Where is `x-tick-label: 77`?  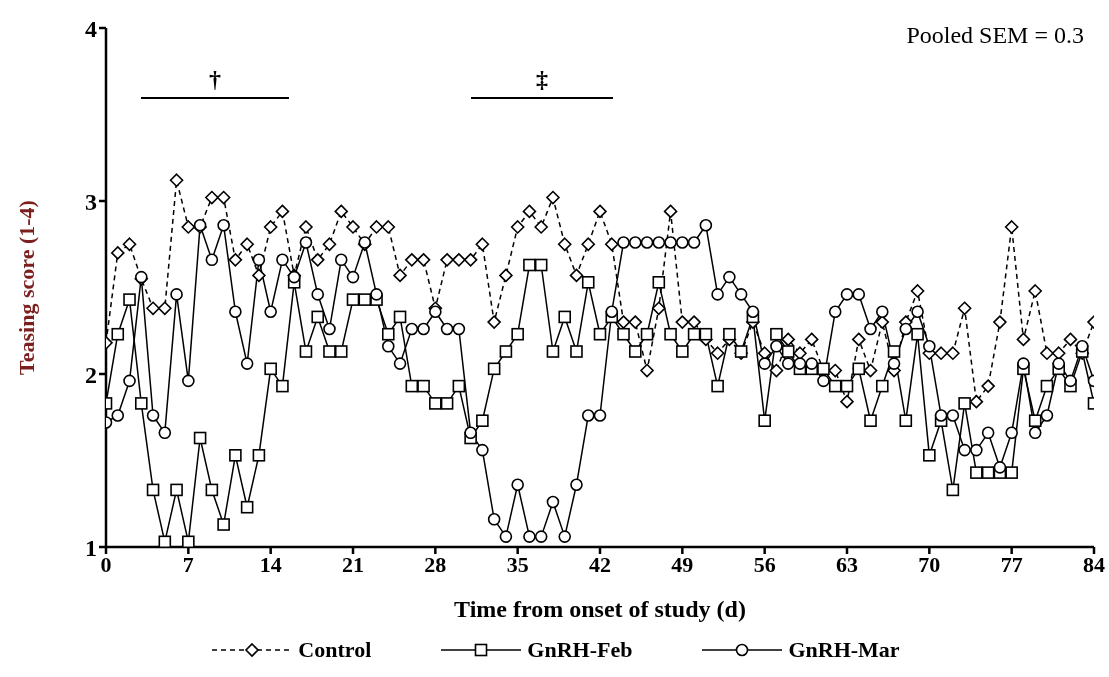 x-tick-label: 77 is located at coordinates (1011, 564).